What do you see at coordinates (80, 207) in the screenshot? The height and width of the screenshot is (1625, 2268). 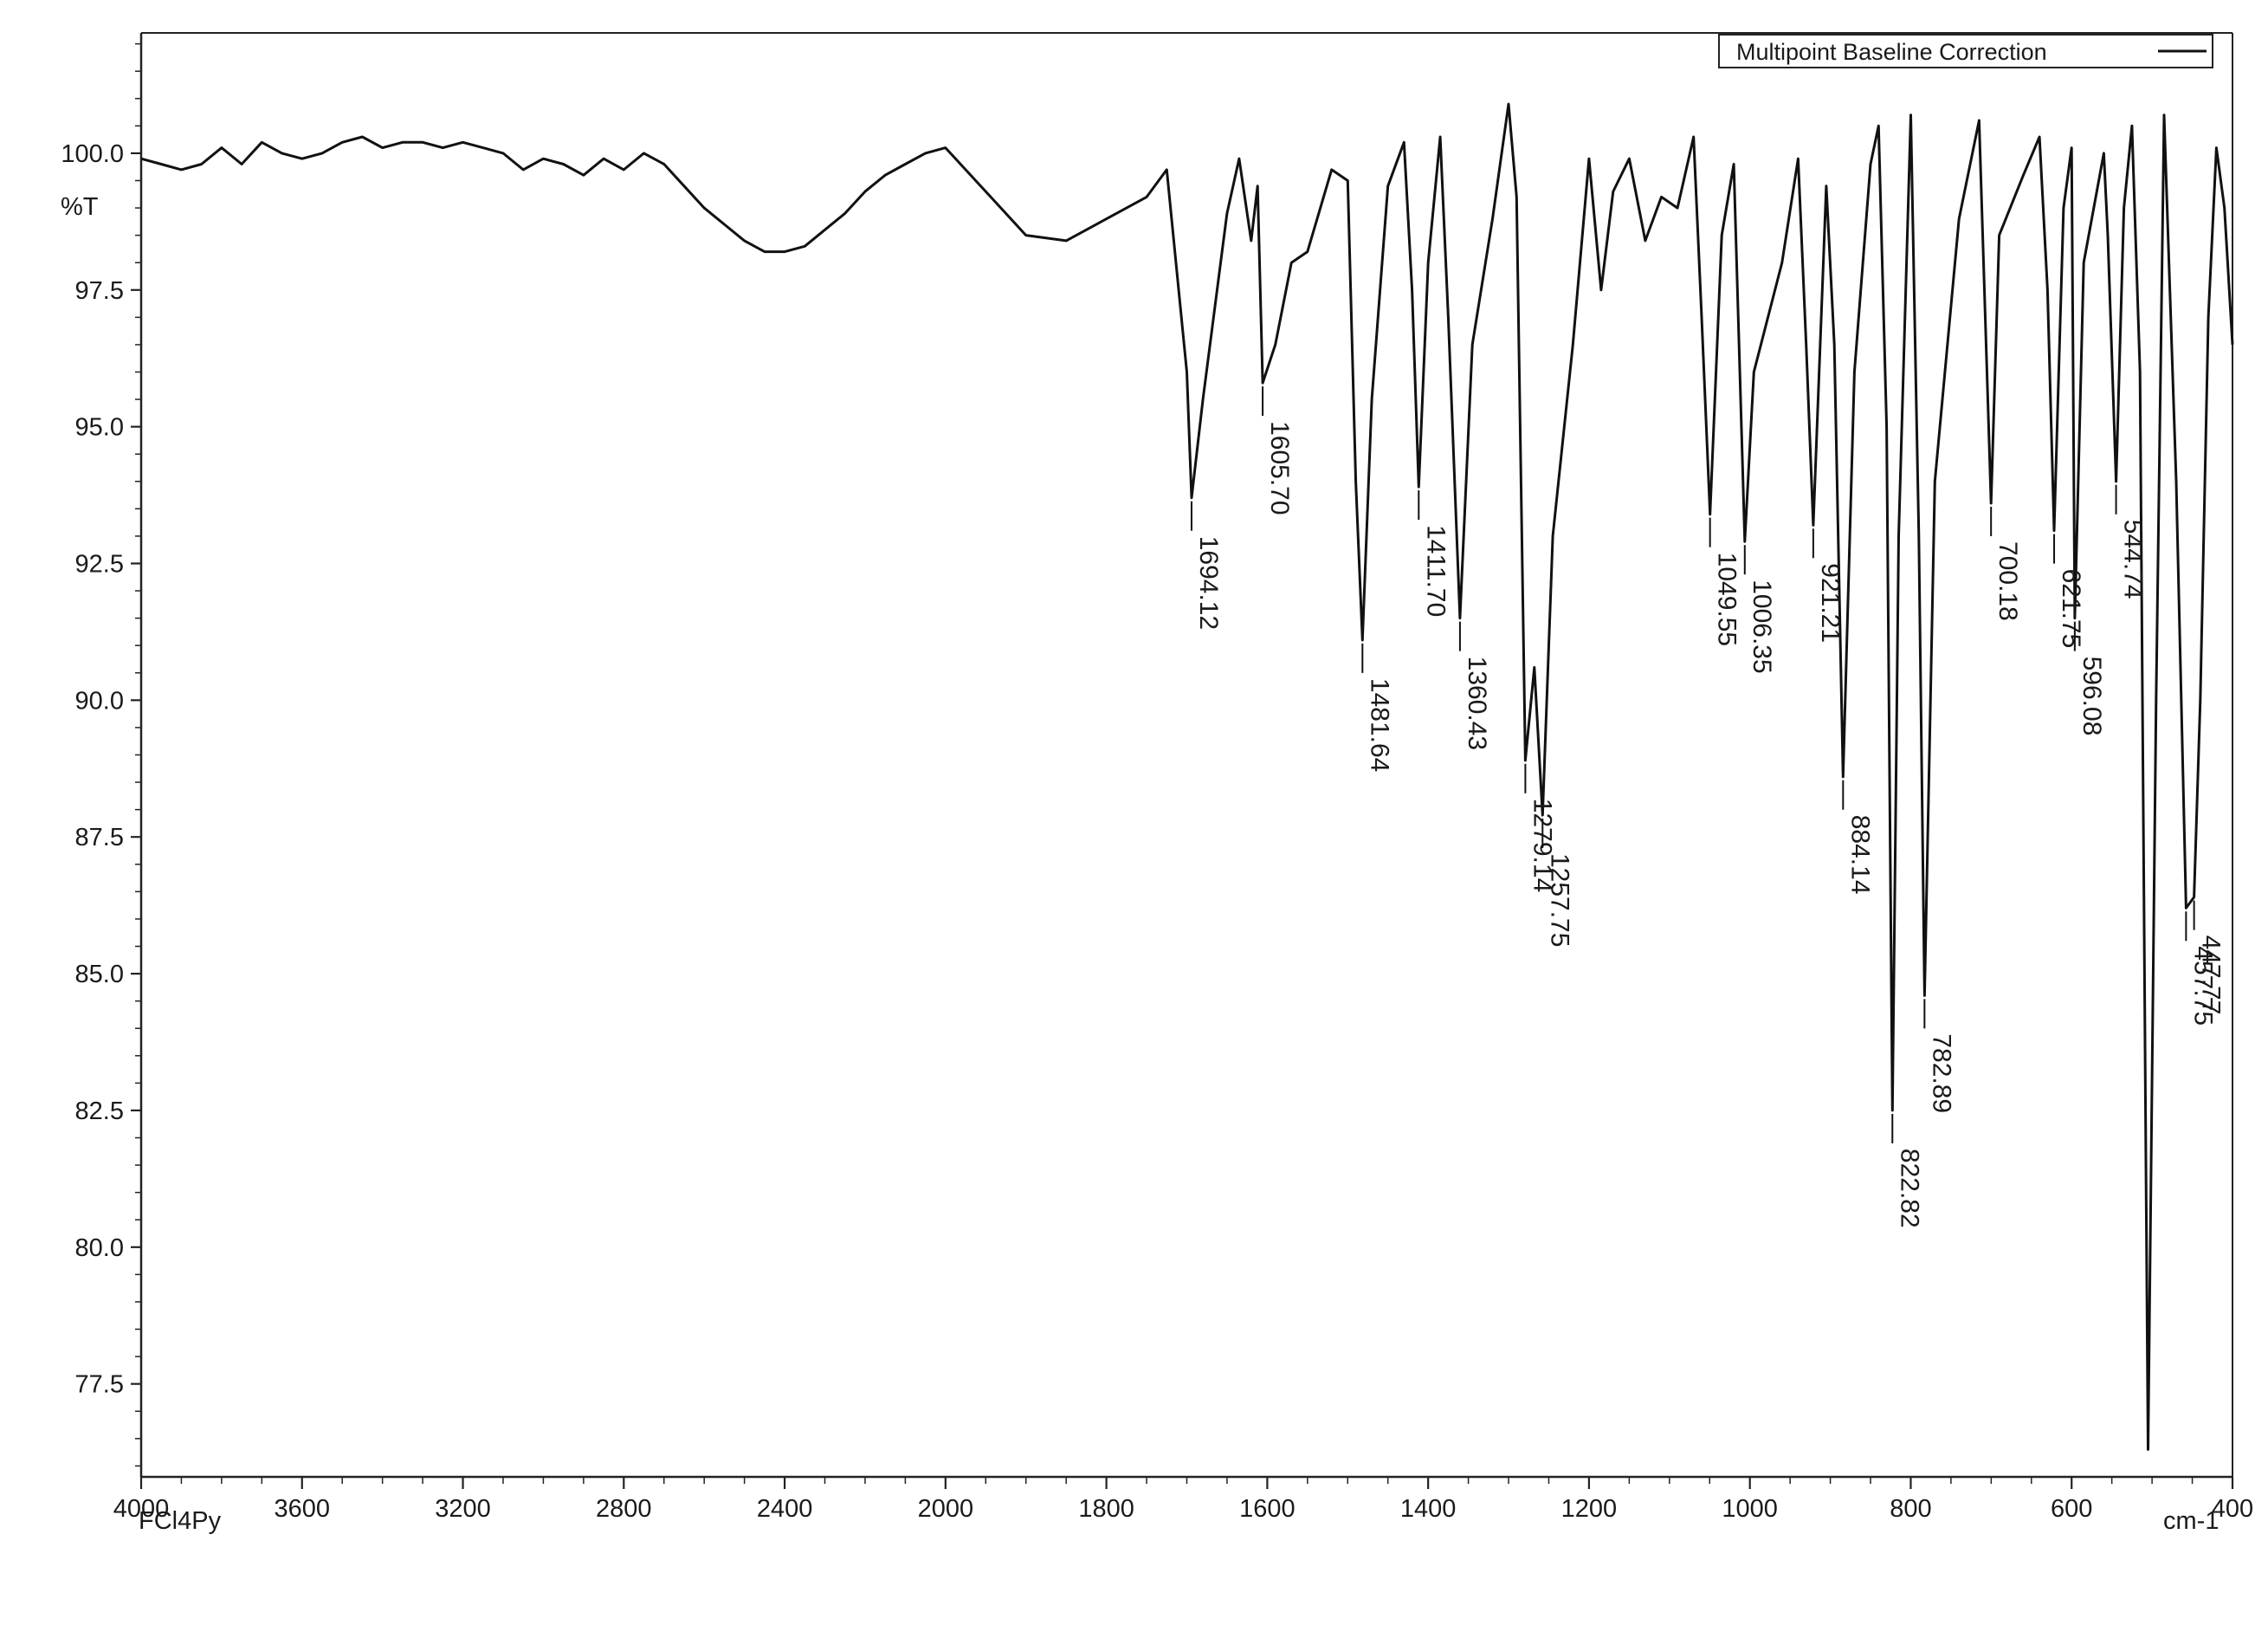 I see `y-axis-label: %T` at bounding box center [80, 207].